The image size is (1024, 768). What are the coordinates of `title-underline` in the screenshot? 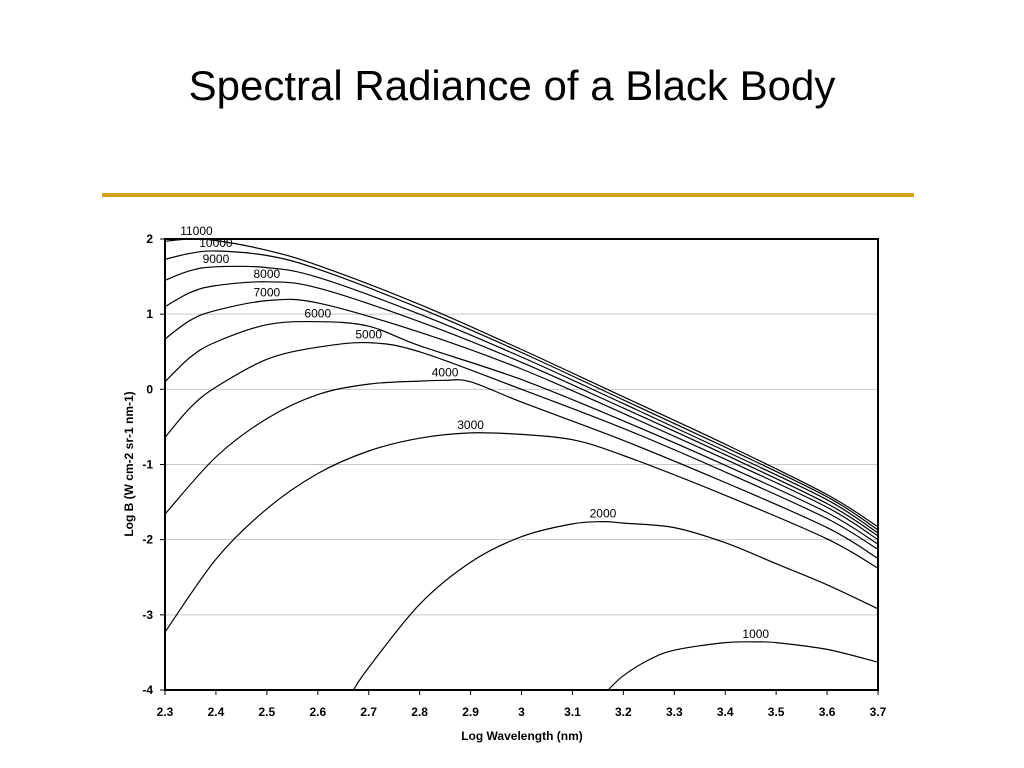 It's located at (508, 195).